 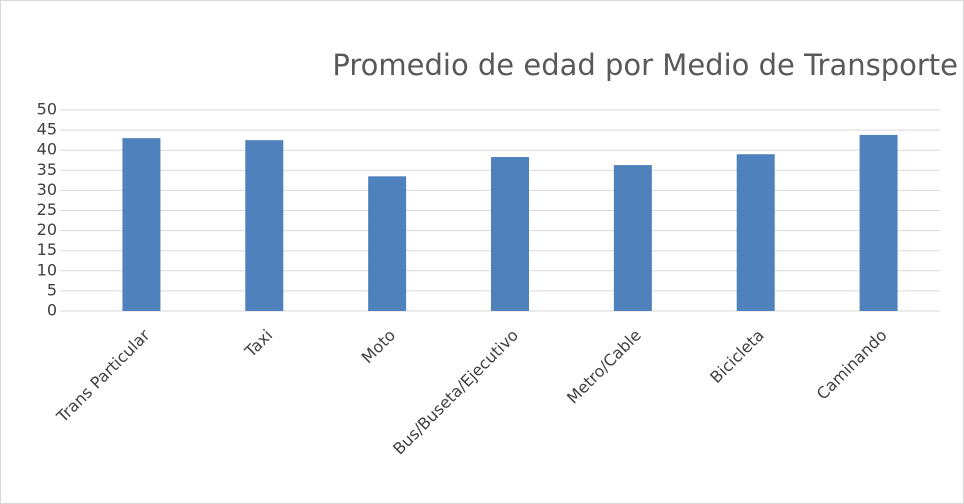 What do you see at coordinates (47, 129) in the screenshot?
I see `y-tick-label: 45` at bounding box center [47, 129].